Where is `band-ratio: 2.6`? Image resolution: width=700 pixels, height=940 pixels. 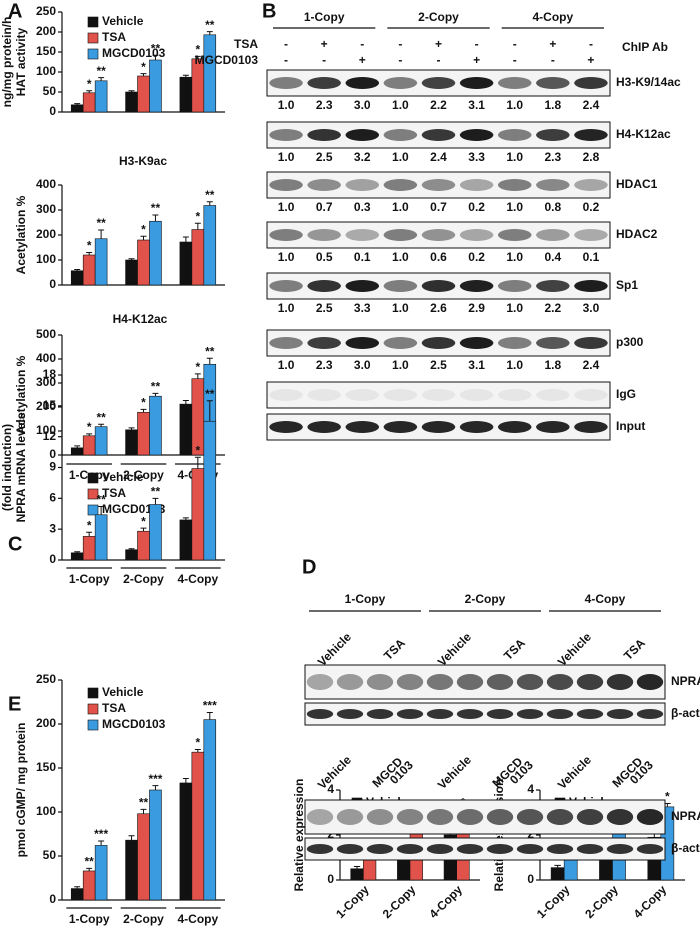
band-ratio: 2.6 is located at coordinates (438, 308).